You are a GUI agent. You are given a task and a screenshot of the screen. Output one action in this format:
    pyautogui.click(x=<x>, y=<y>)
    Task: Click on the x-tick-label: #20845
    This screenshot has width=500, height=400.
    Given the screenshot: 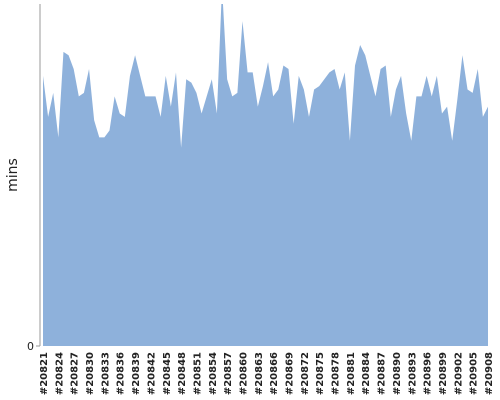 What is the action you would take?
    pyautogui.click(x=167, y=373)
    